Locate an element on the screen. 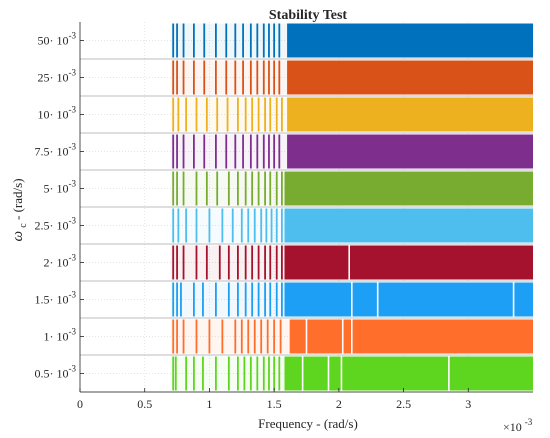 The height and width of the screenshot is (438, 550). y-tick-exponent-2: -3 is located at coordinates (73, 295).